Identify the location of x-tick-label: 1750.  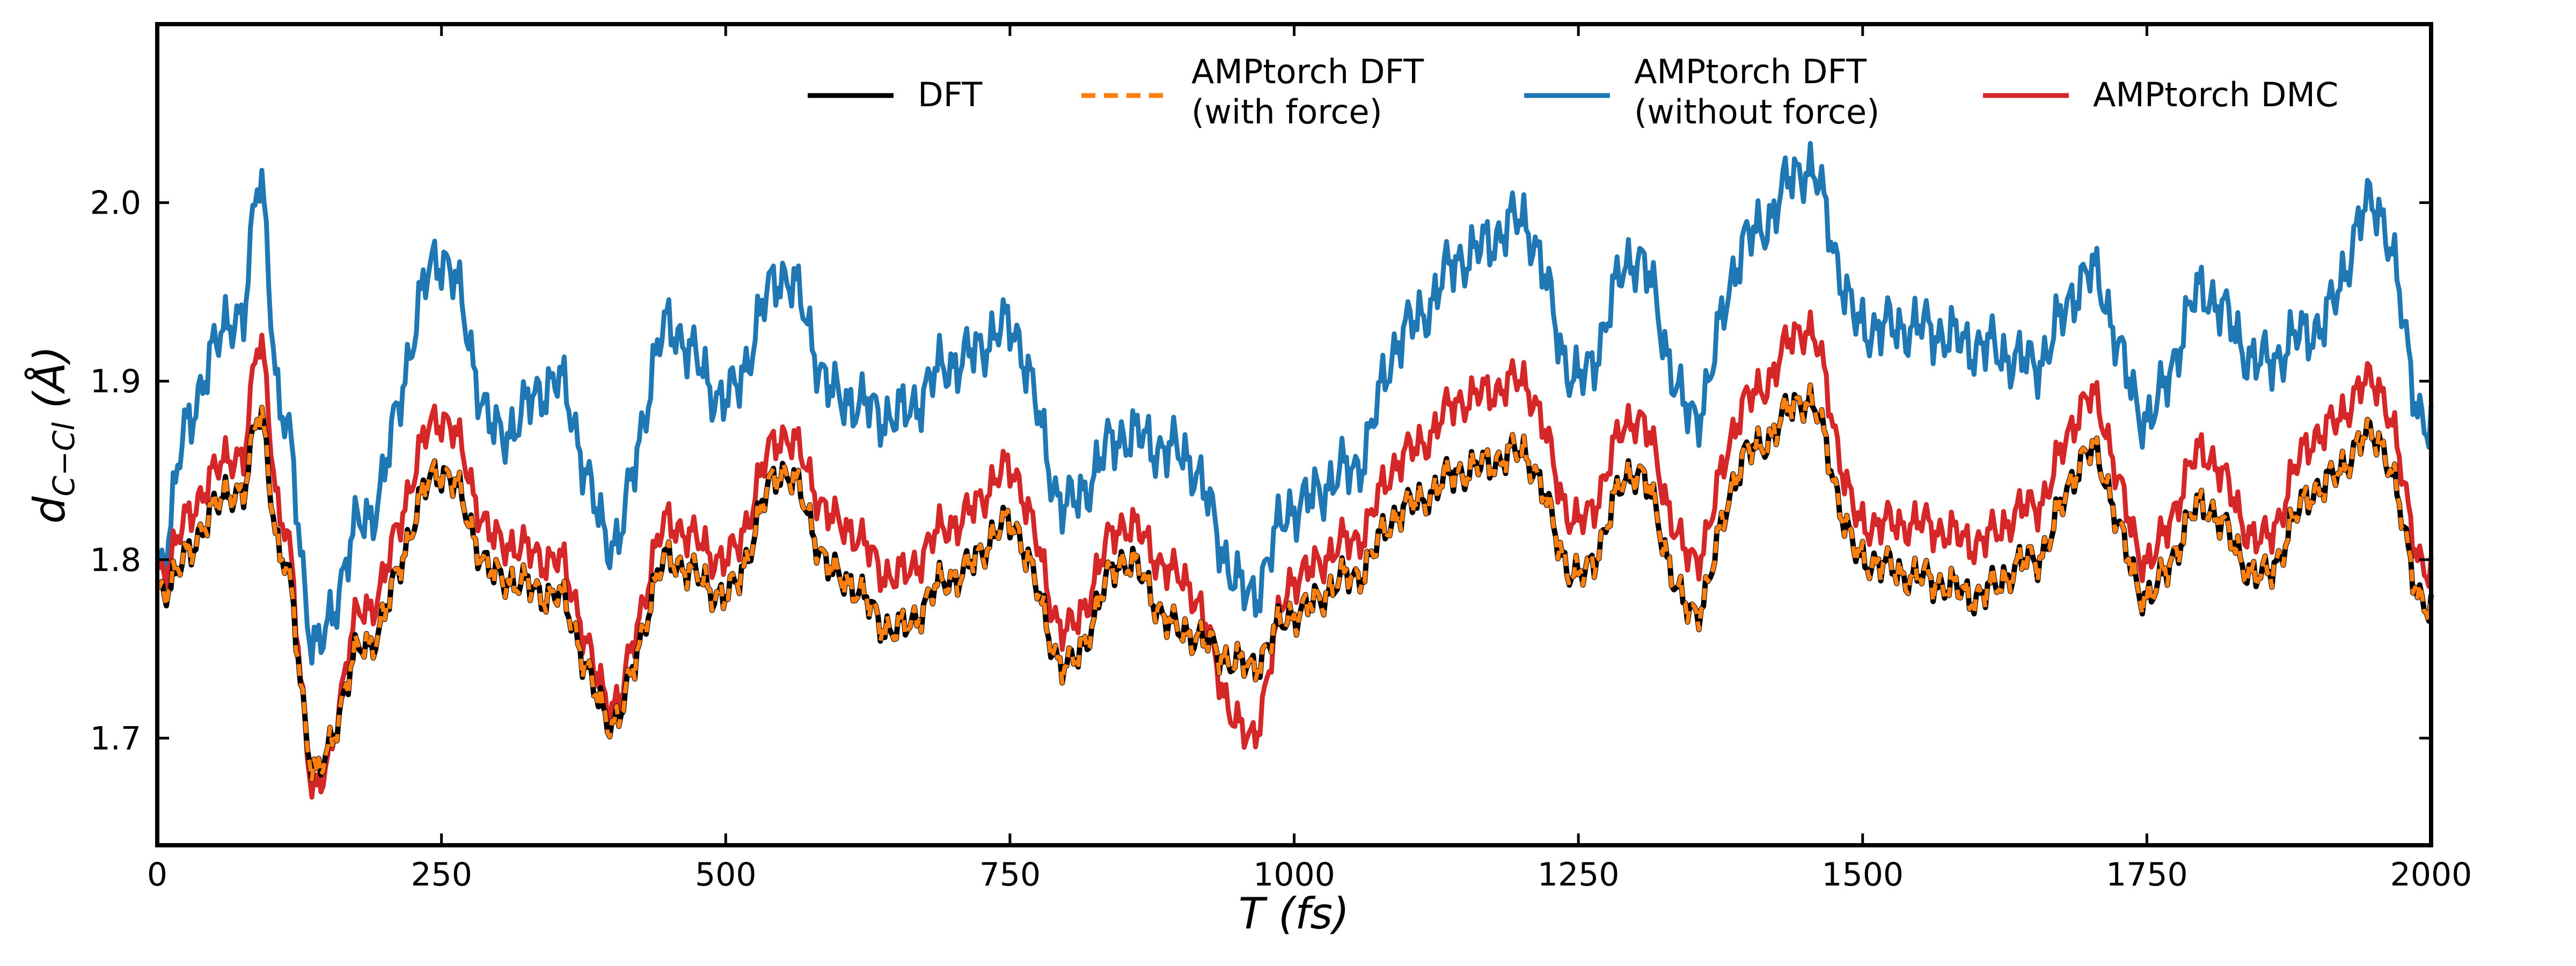
(2147, 875).